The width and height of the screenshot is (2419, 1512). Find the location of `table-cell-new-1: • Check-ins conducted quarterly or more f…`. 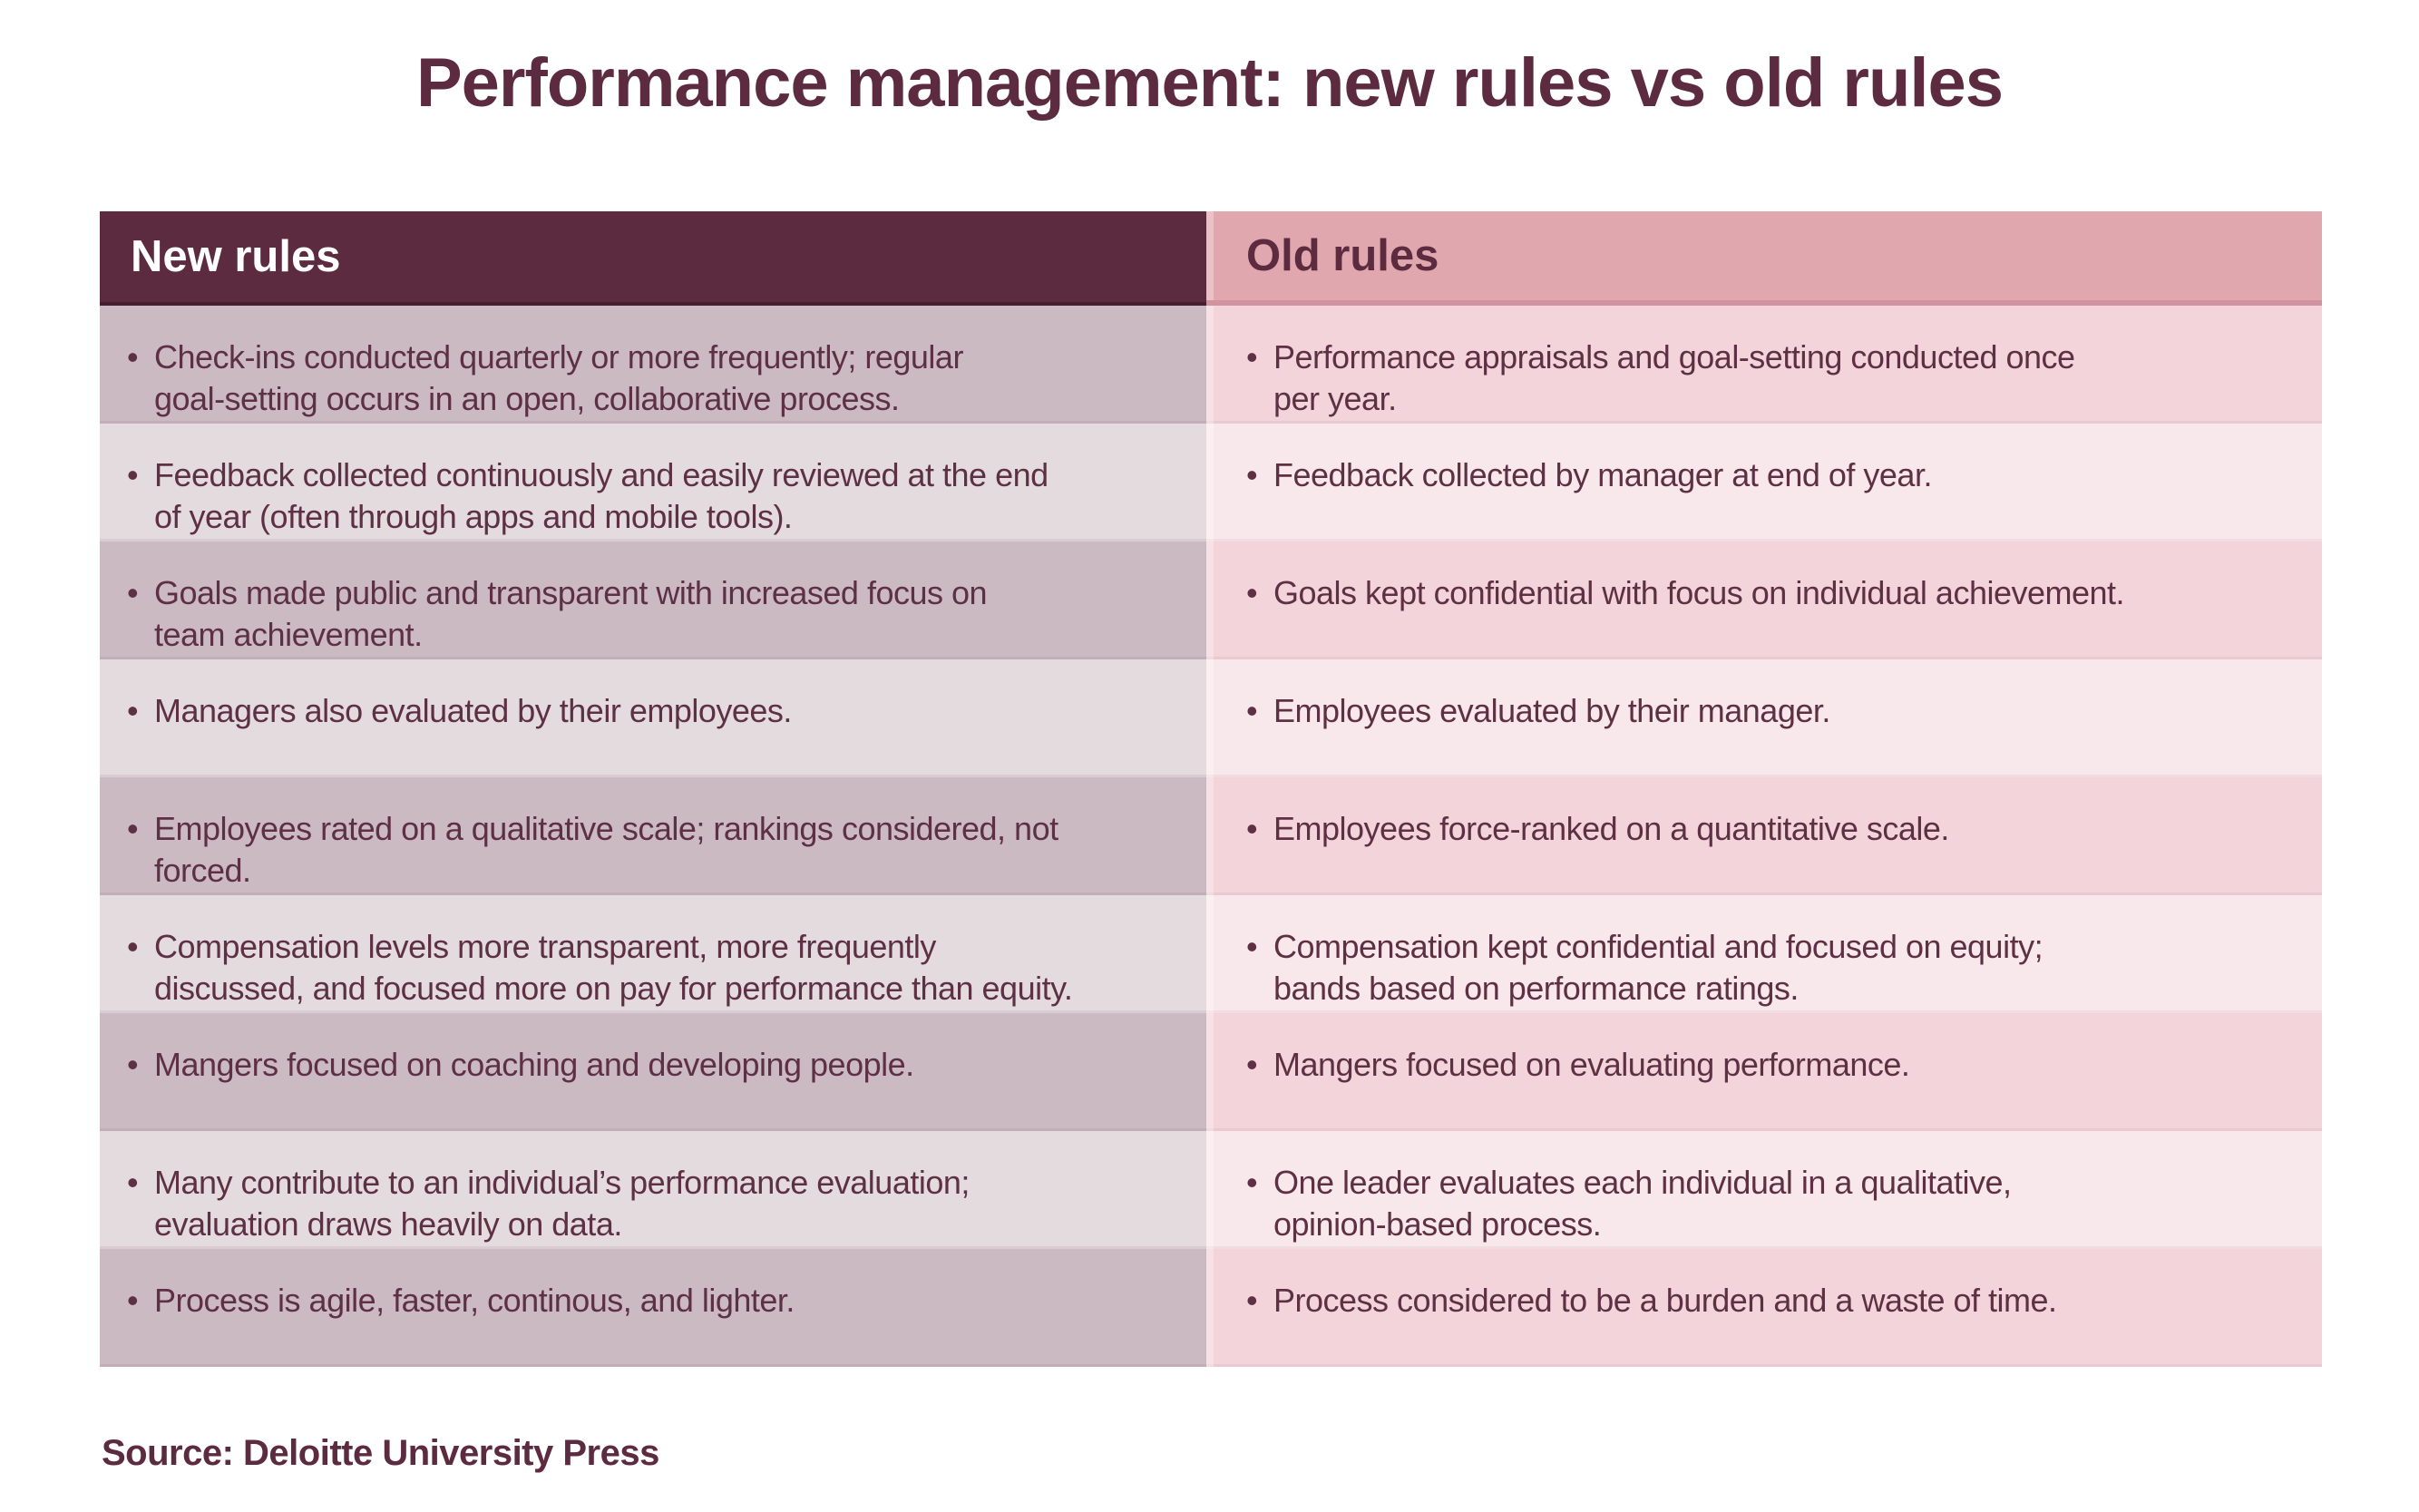

table-cell-new-1: • Check-ins conducted quarterly or more f… is located at coordinates (653, 365).